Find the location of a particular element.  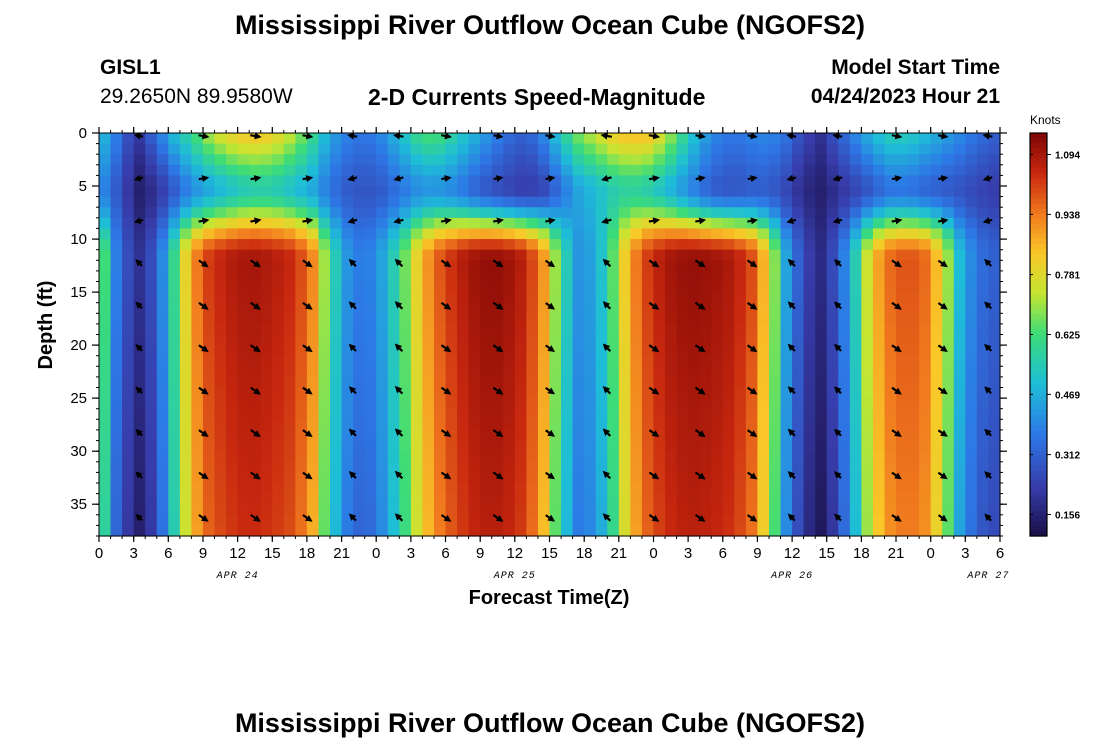

x-tick-label: 0 is located at coordinates (376, 553).